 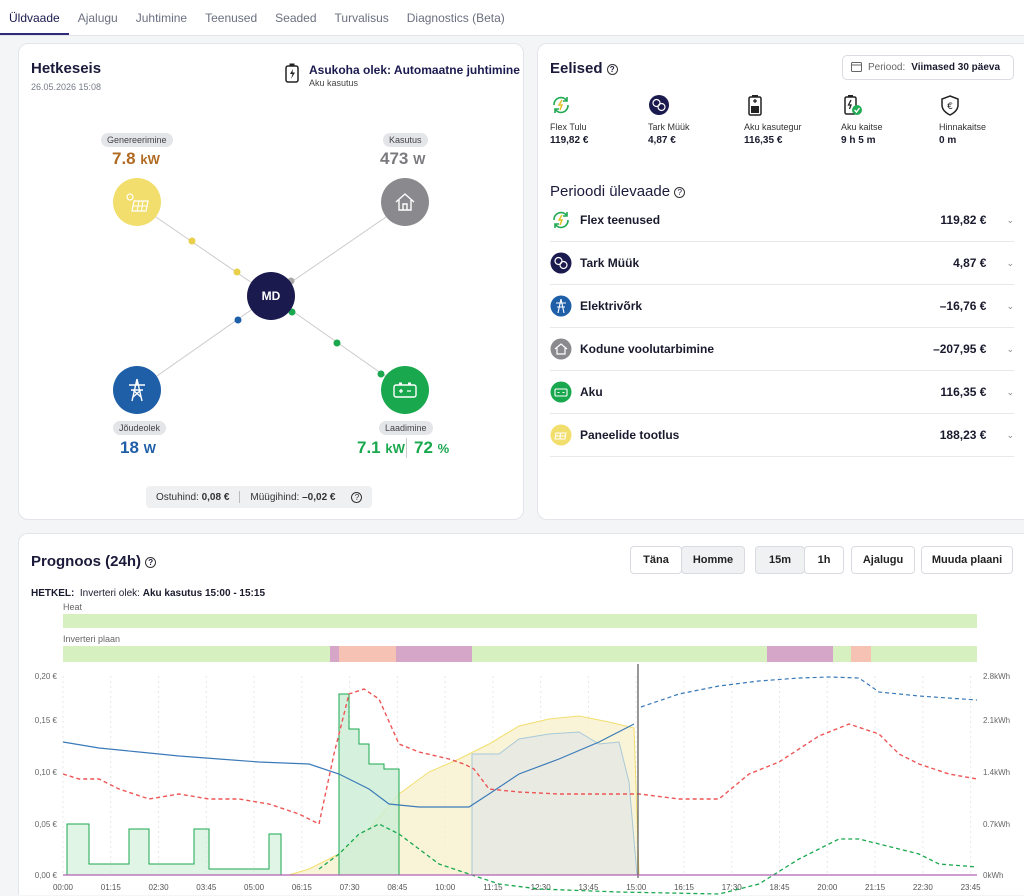 I want to click on overview-row-name: Kodune voolutarbimine, so click(x=647, y=349).